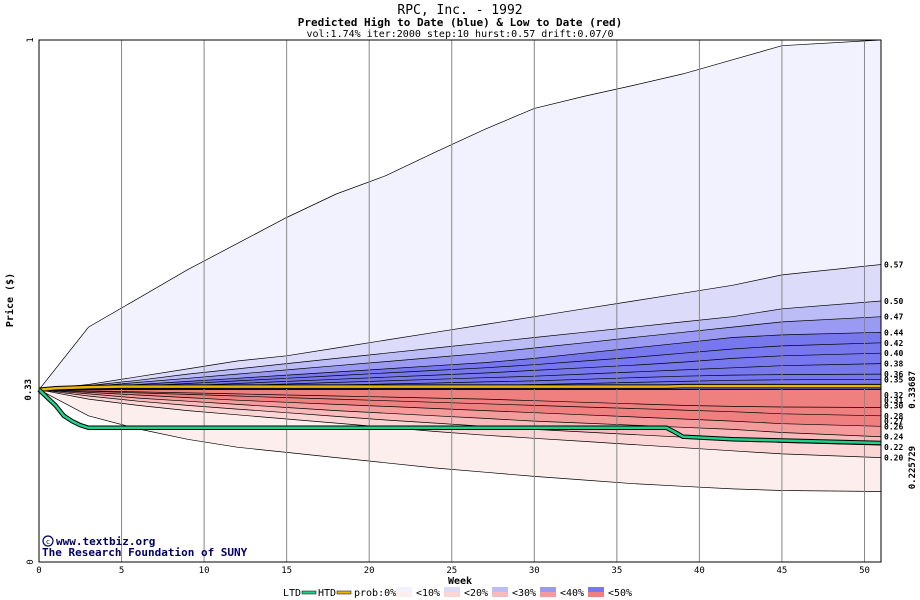  I want to click on x-tick-label-0: 0, so click(38, 571).